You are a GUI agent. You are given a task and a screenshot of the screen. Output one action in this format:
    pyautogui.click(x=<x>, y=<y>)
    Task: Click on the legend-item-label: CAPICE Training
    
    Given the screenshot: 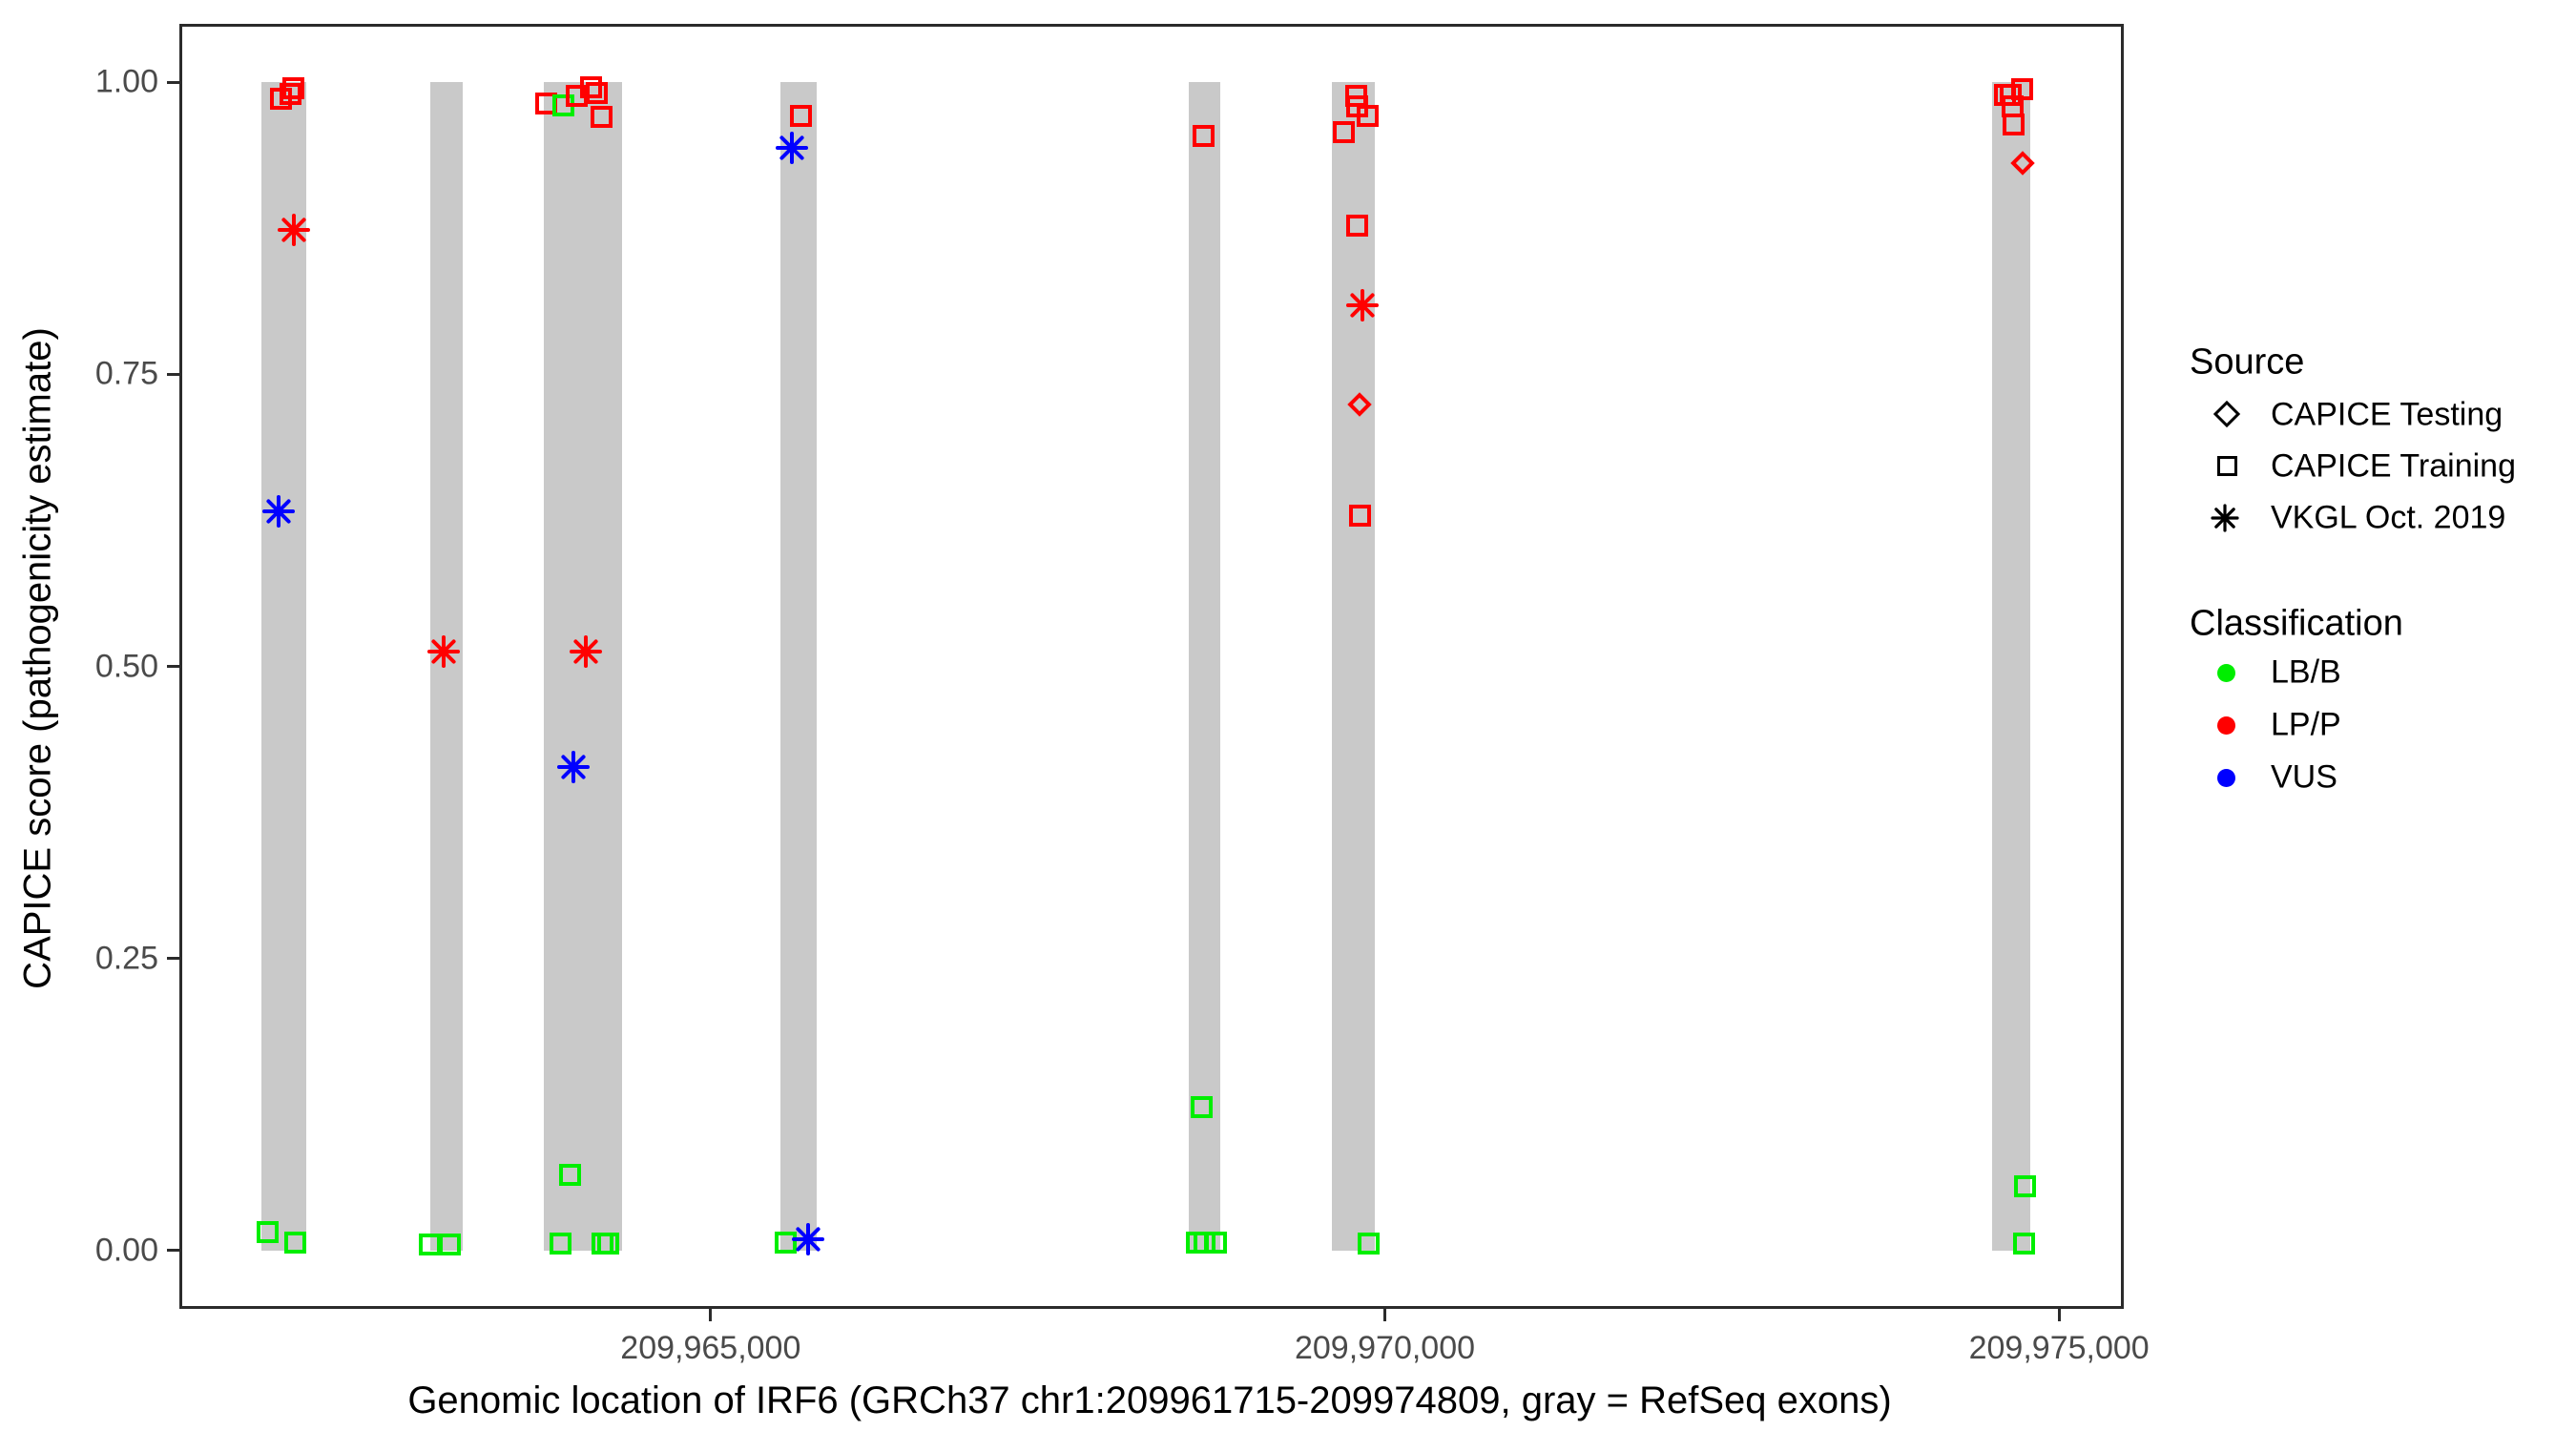 What is the action you would take?
    pyautogui.click(x=2393, y=466)
    